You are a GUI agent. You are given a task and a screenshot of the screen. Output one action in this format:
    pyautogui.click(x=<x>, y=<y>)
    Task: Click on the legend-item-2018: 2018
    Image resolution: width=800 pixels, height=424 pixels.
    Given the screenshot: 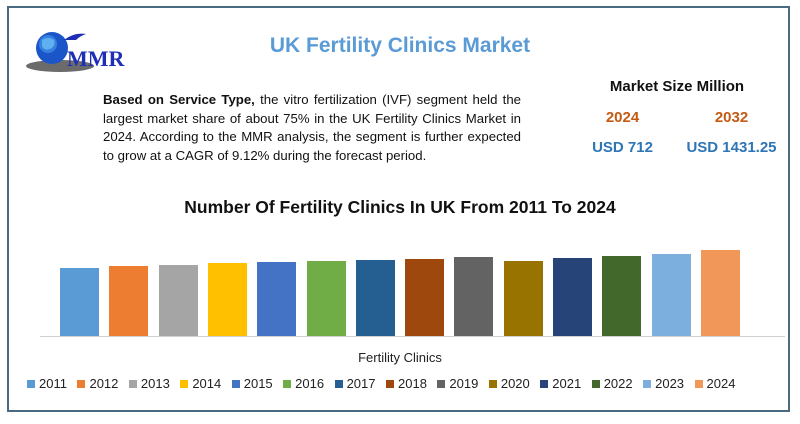 What is the action you would take?
    pyautogui.click(x=406, y=383)
    